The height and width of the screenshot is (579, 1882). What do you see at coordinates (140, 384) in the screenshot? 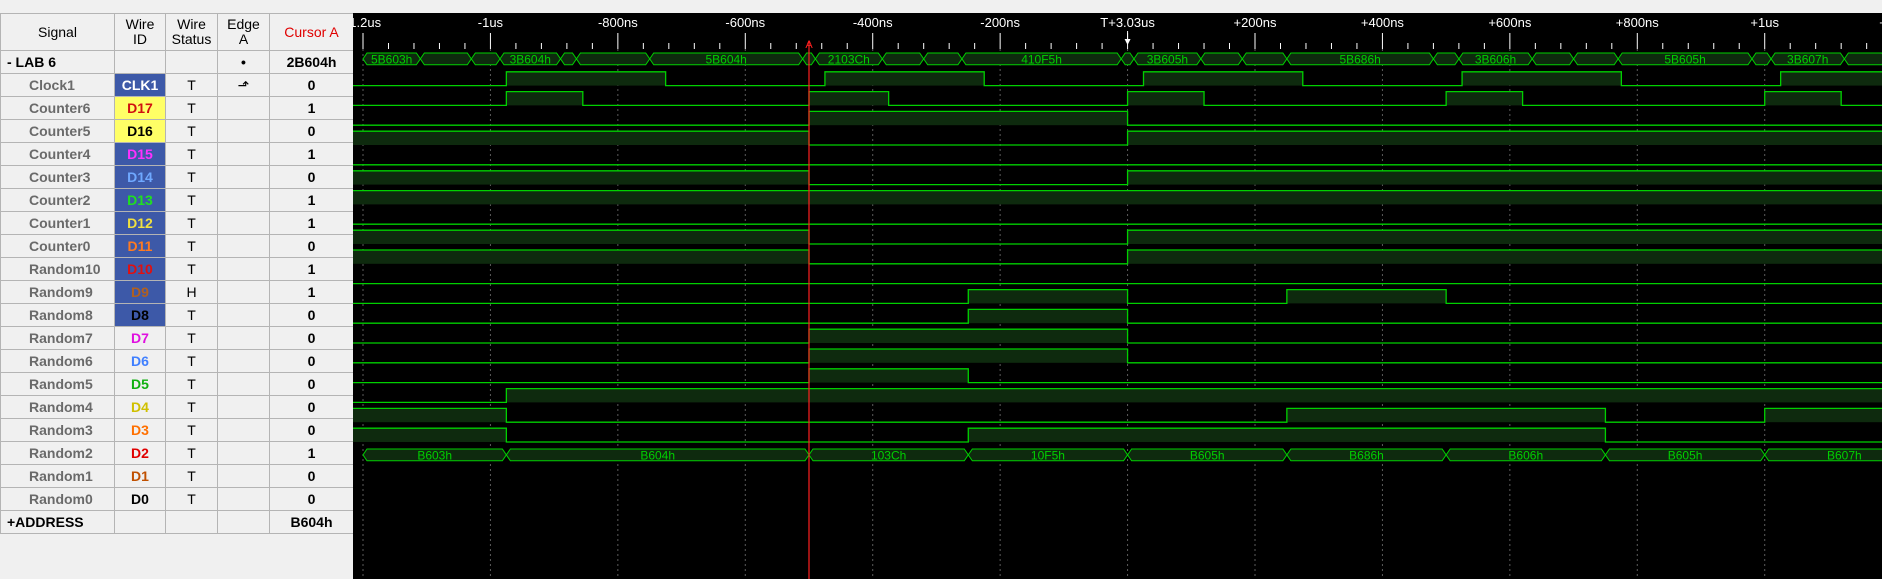
I see `wire-id: D5` at bounding box center [140, 384].